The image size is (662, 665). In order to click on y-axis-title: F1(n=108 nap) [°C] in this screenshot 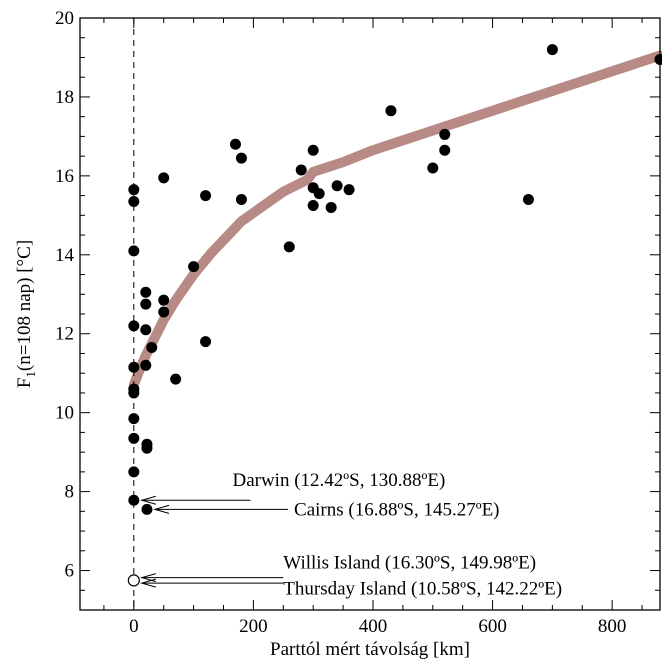, I will do `click(26, 314)`.